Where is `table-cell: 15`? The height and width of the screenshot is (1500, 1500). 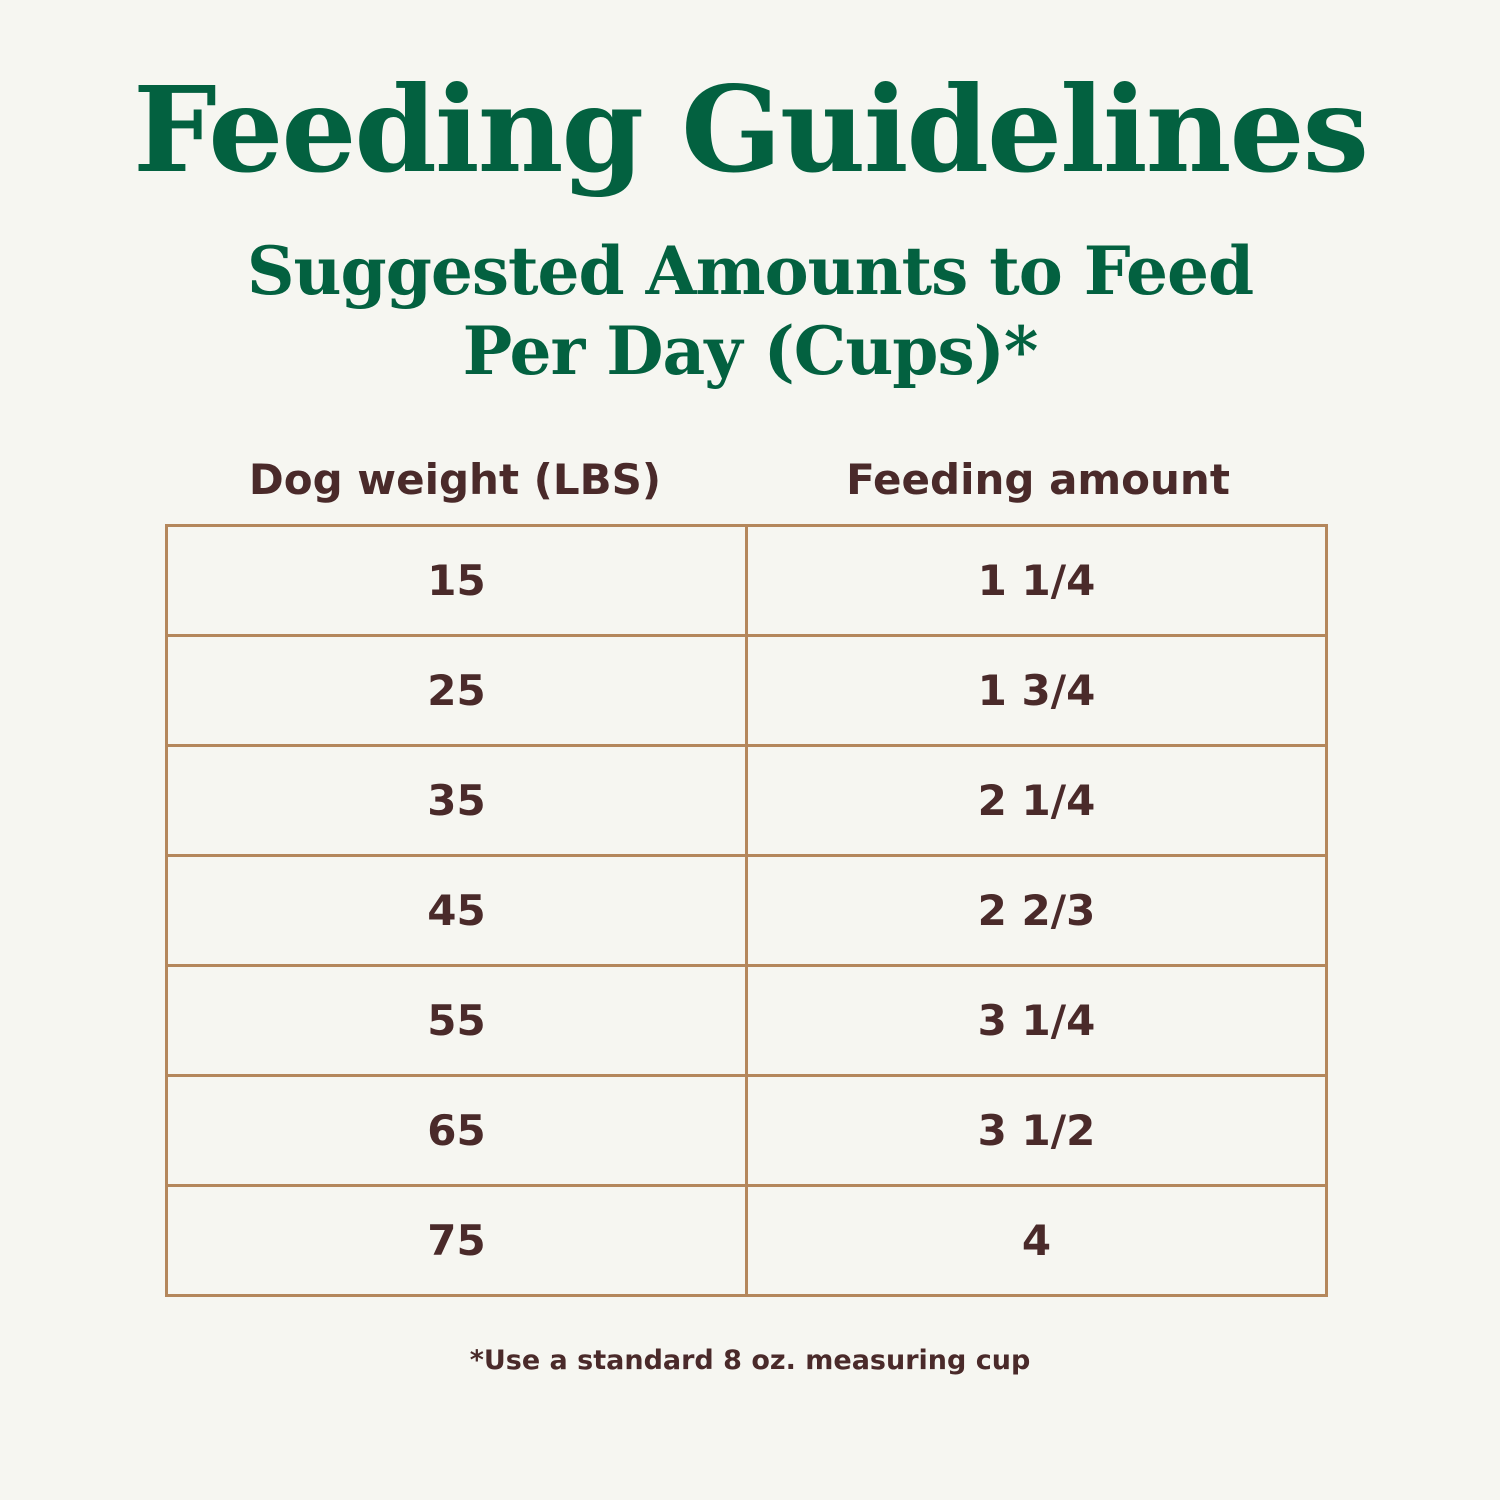 table-cell: 15 is located at coordinates (456, 580).